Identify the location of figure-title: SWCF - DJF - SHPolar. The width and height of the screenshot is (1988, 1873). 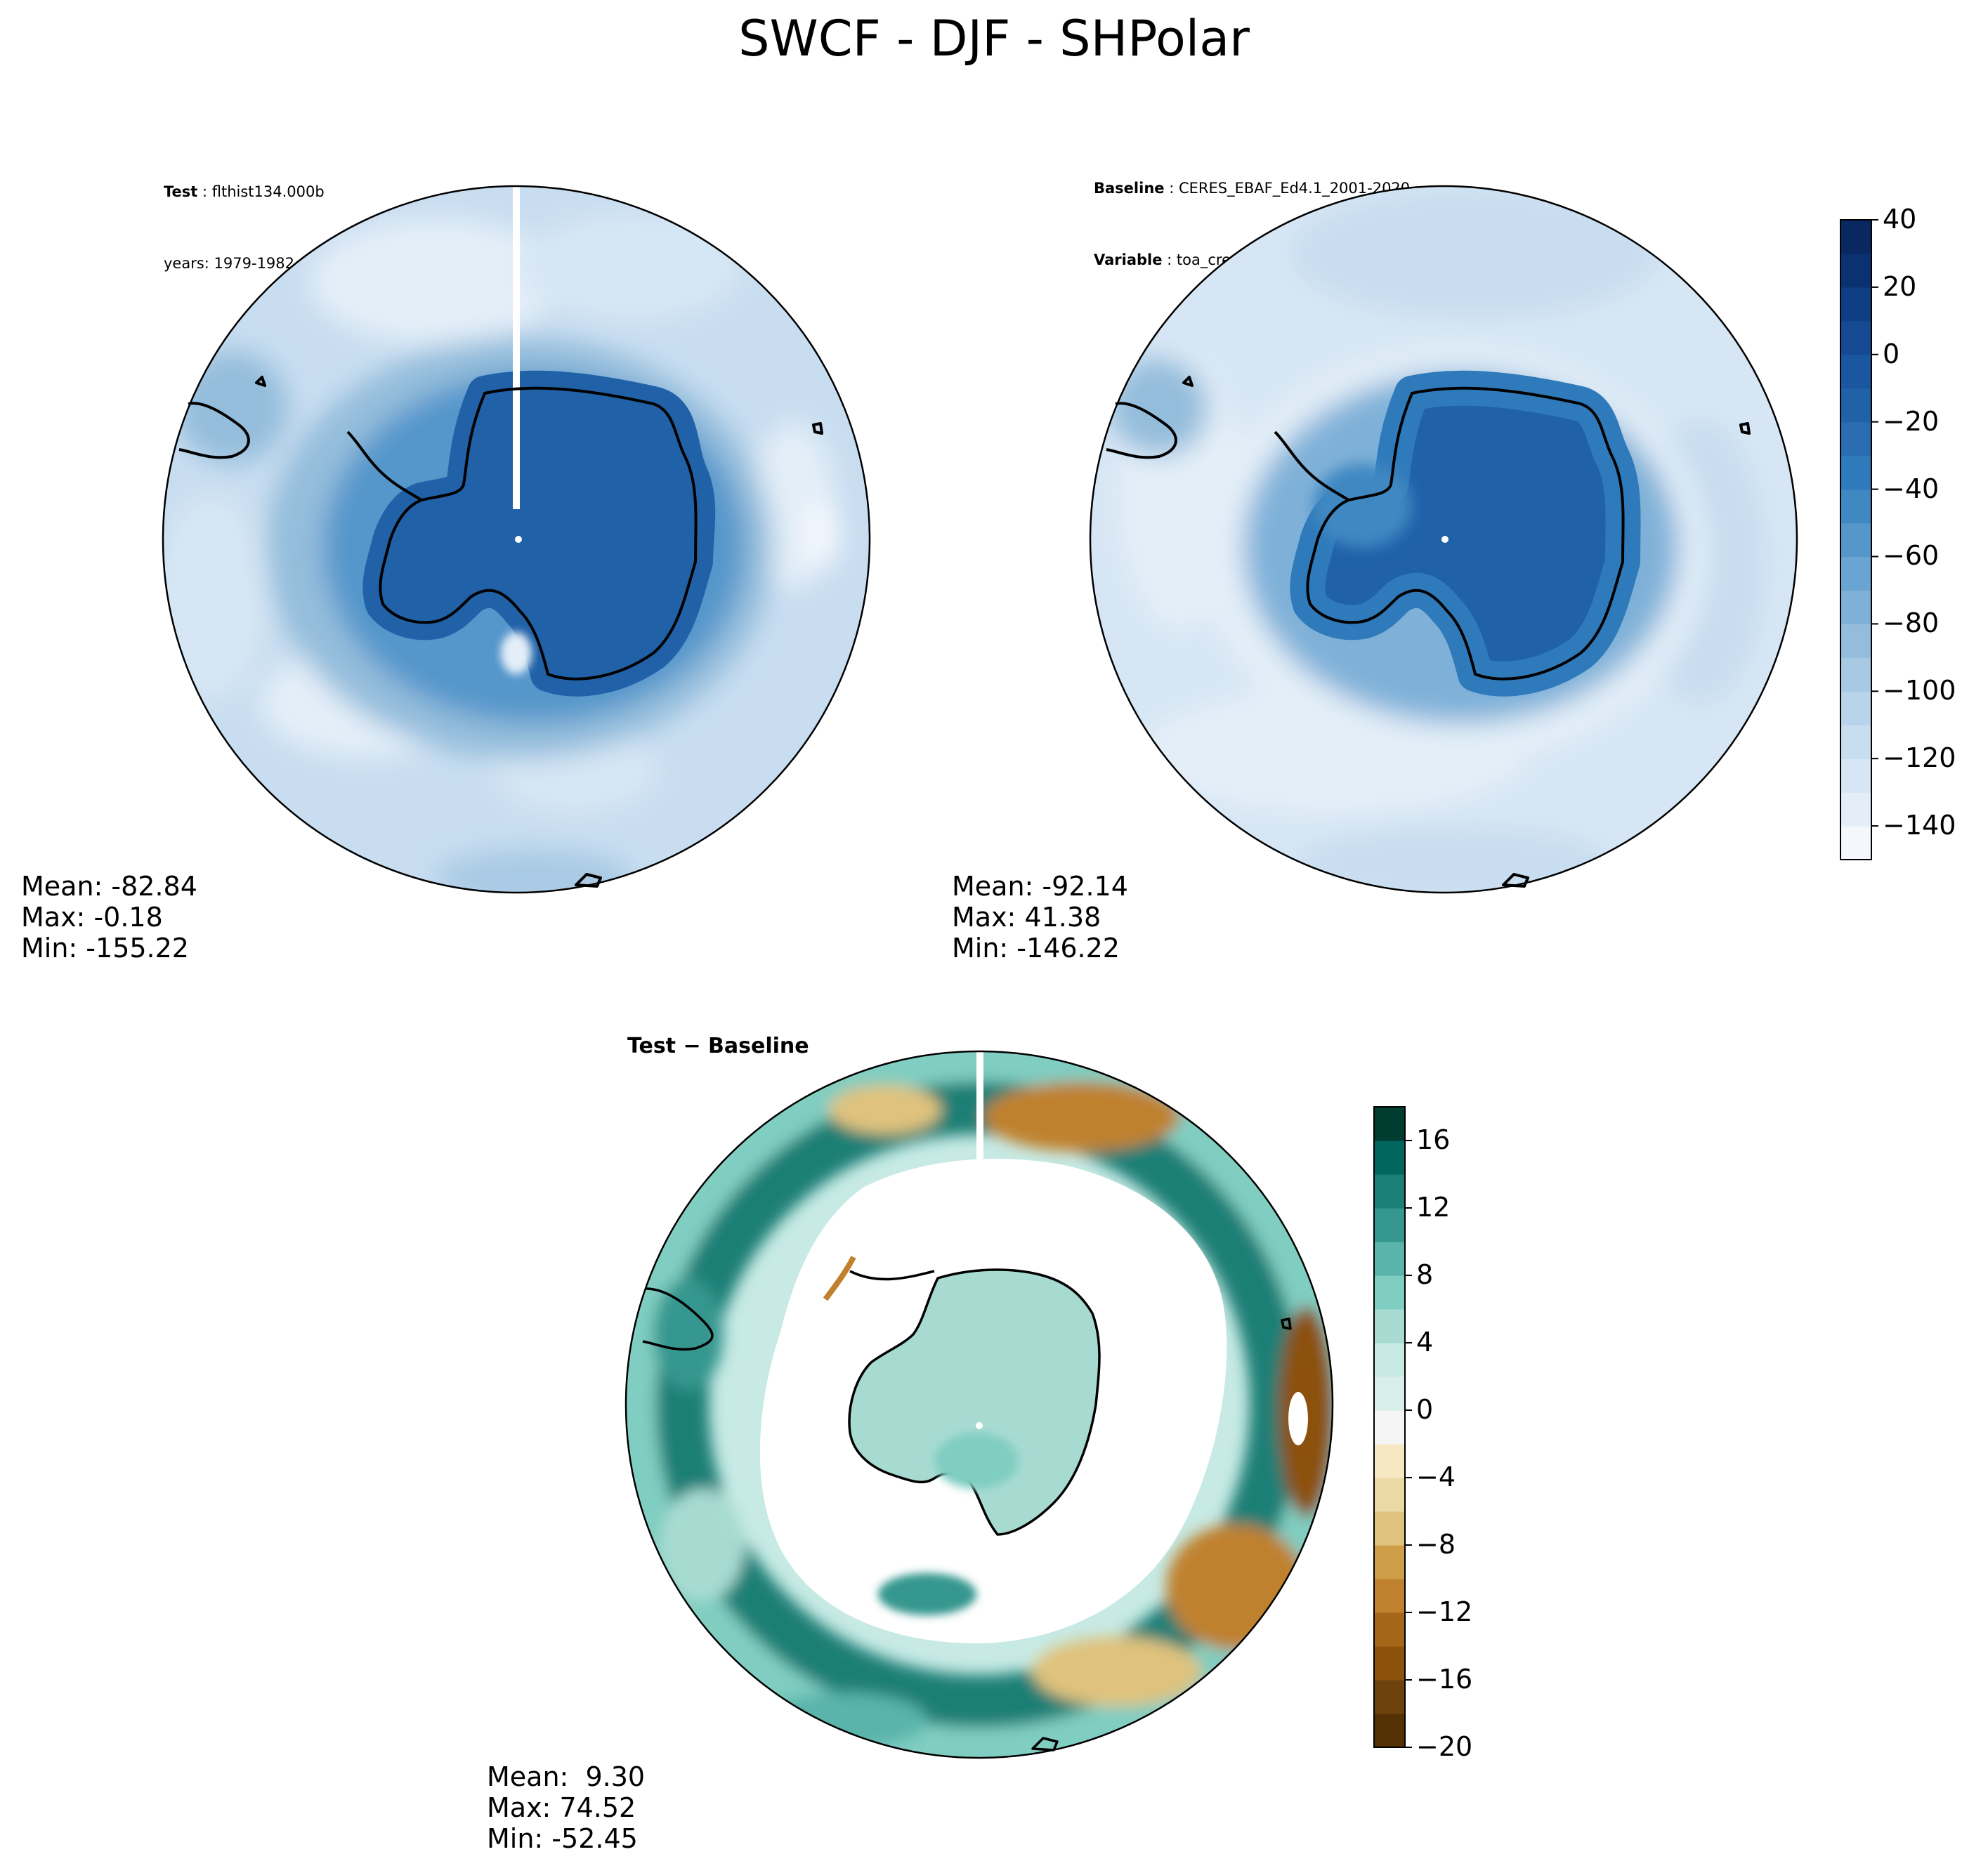
(994, 38).